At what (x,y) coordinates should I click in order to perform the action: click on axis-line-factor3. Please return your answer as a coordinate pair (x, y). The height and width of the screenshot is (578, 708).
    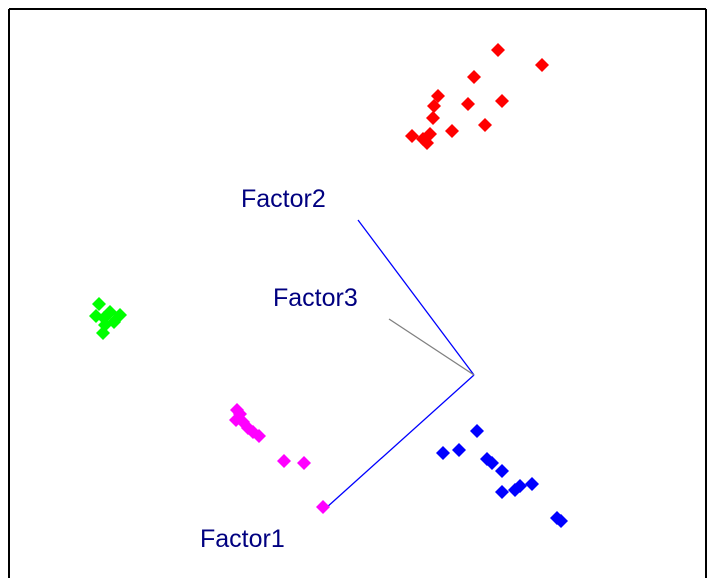
    Looking at the image, I should click on (431, 347).